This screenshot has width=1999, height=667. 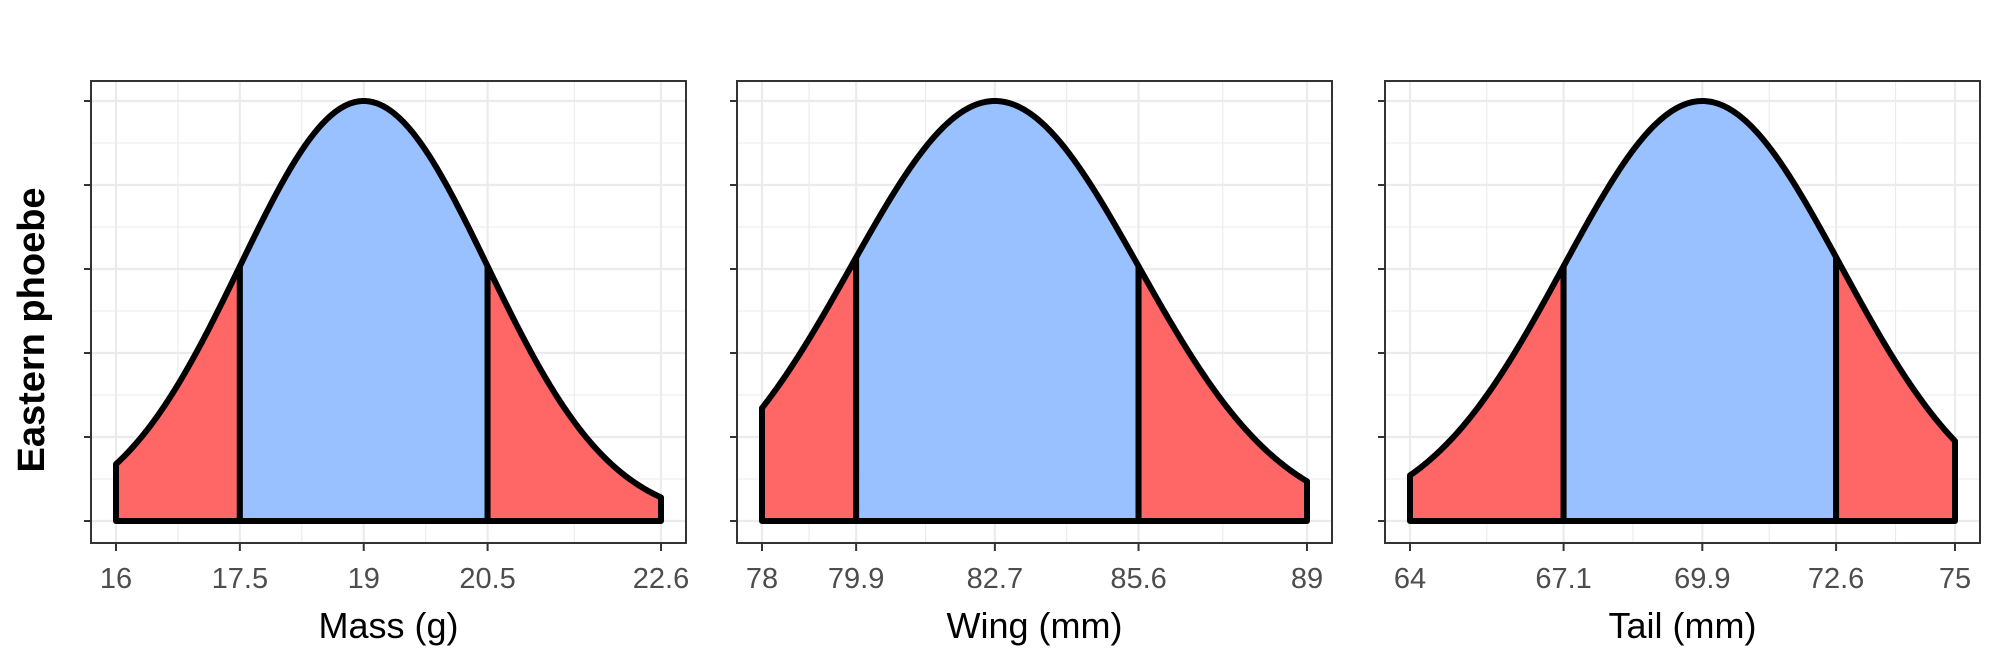 What do you see at coordinates (1138, 579) in the screenshot?
I see `x-tick-label: 85.6` at bounding box center [1138, 579].